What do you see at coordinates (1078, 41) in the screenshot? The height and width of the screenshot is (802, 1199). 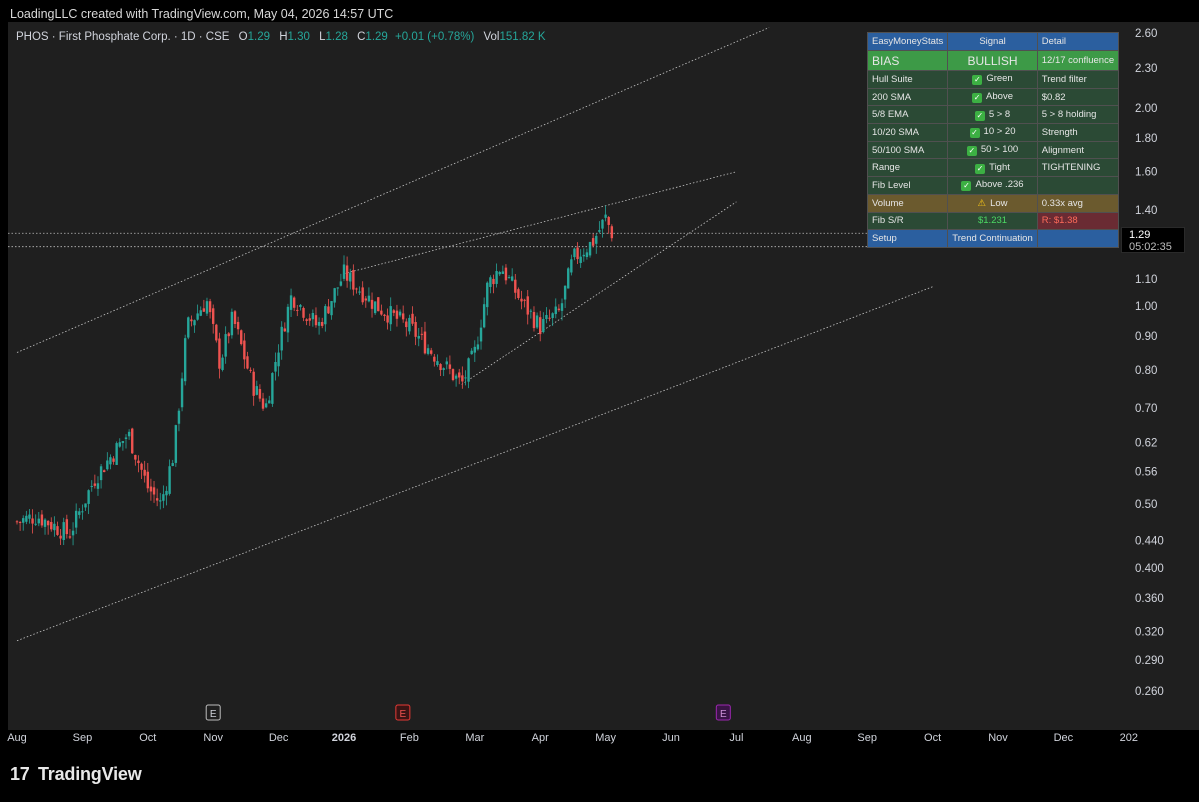 I see `stats-header-detail: Detail` at bounding box center [1078, 41].